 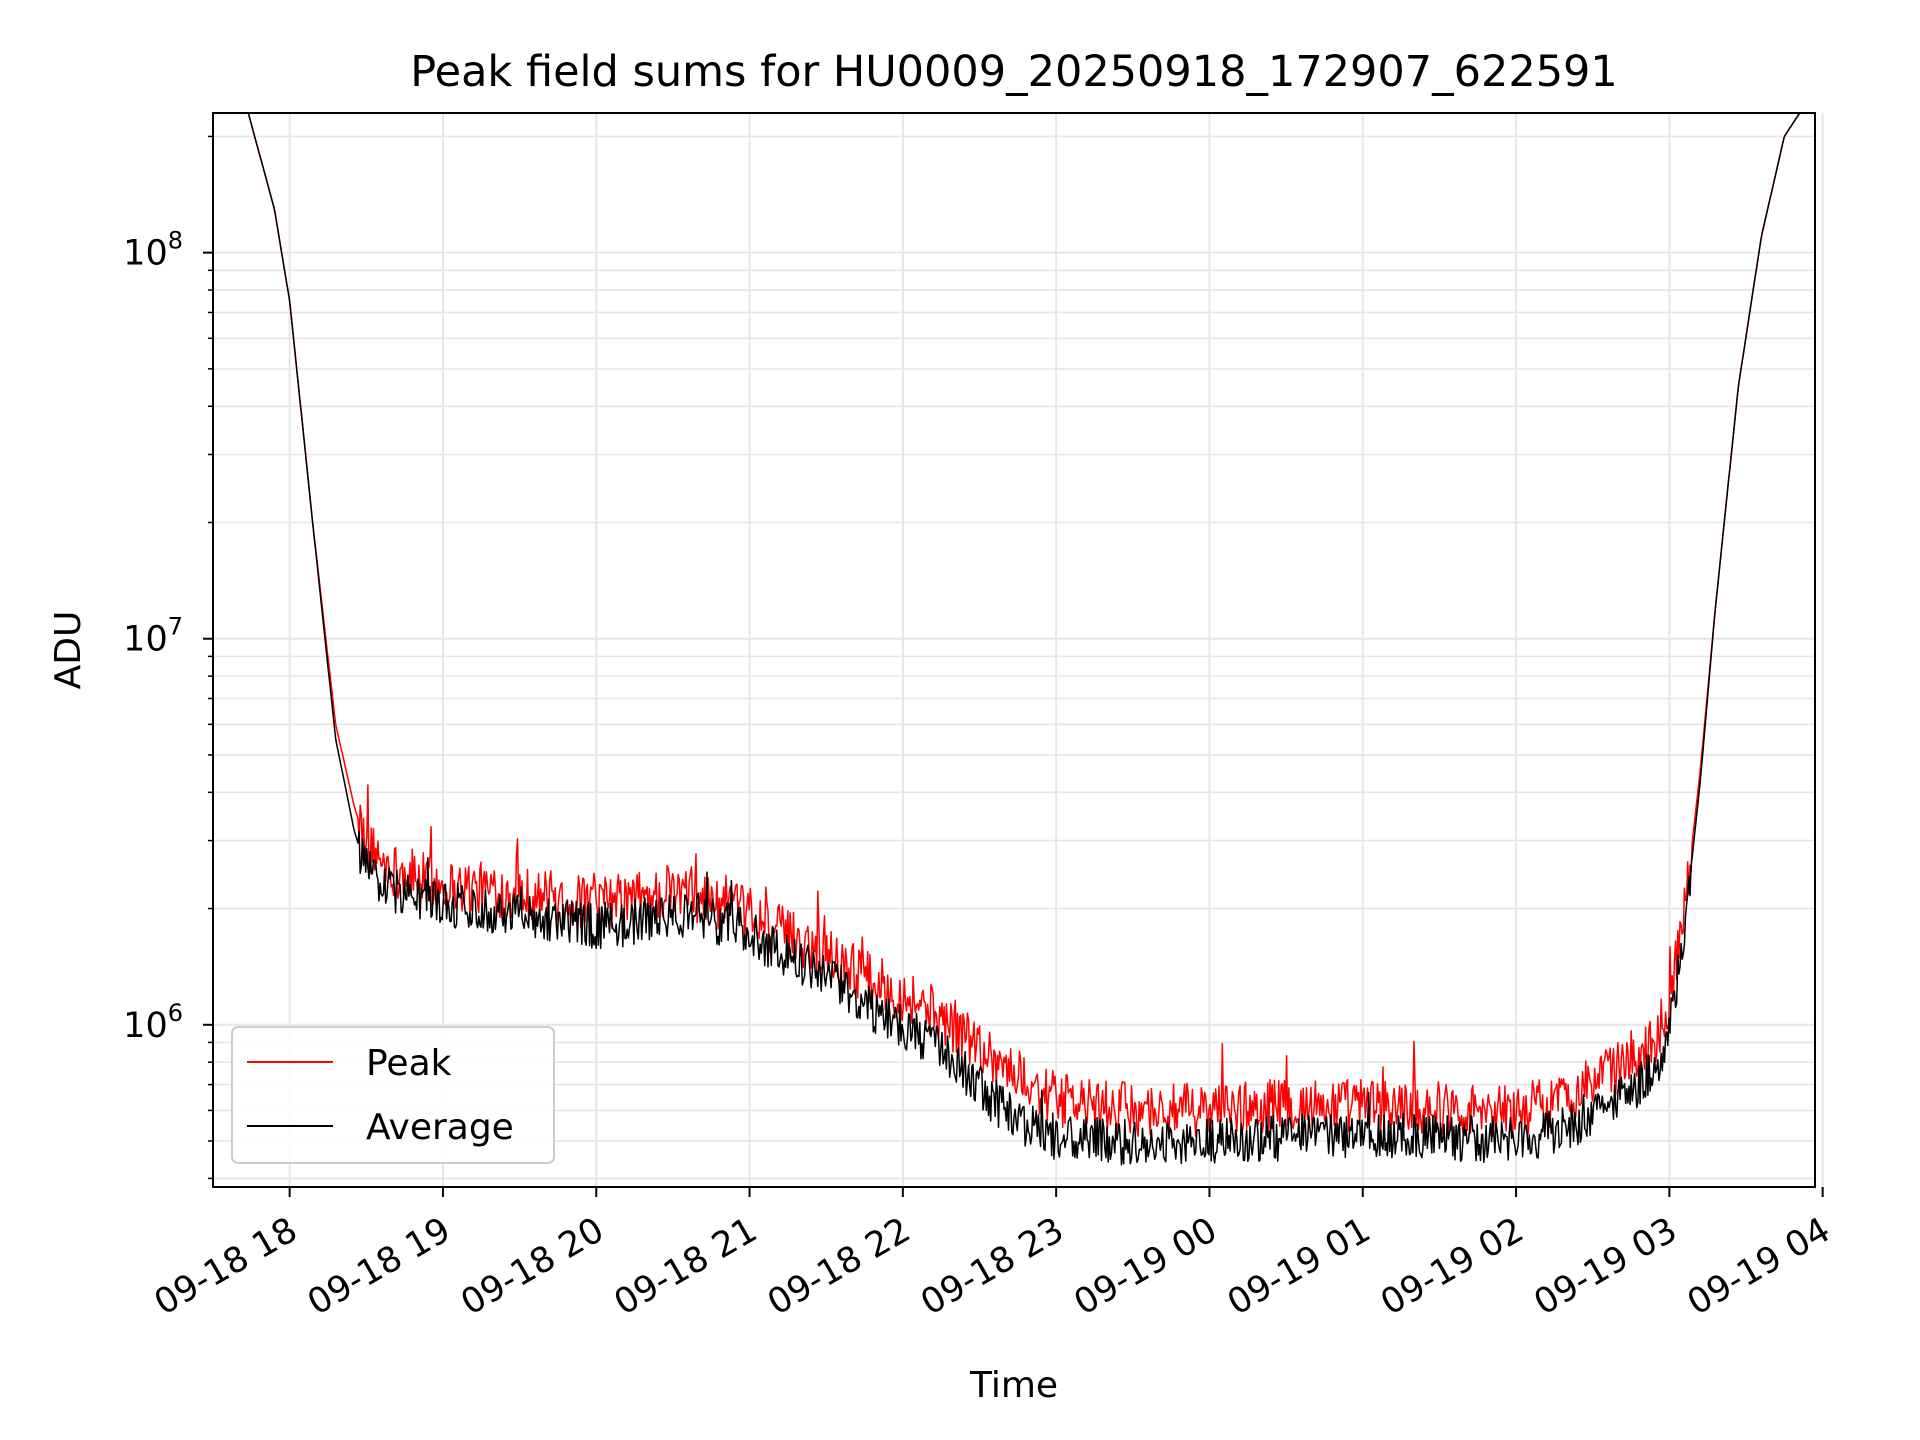 I want to click on y-tick-label-exponent: 7, so click(x=175, y=627).